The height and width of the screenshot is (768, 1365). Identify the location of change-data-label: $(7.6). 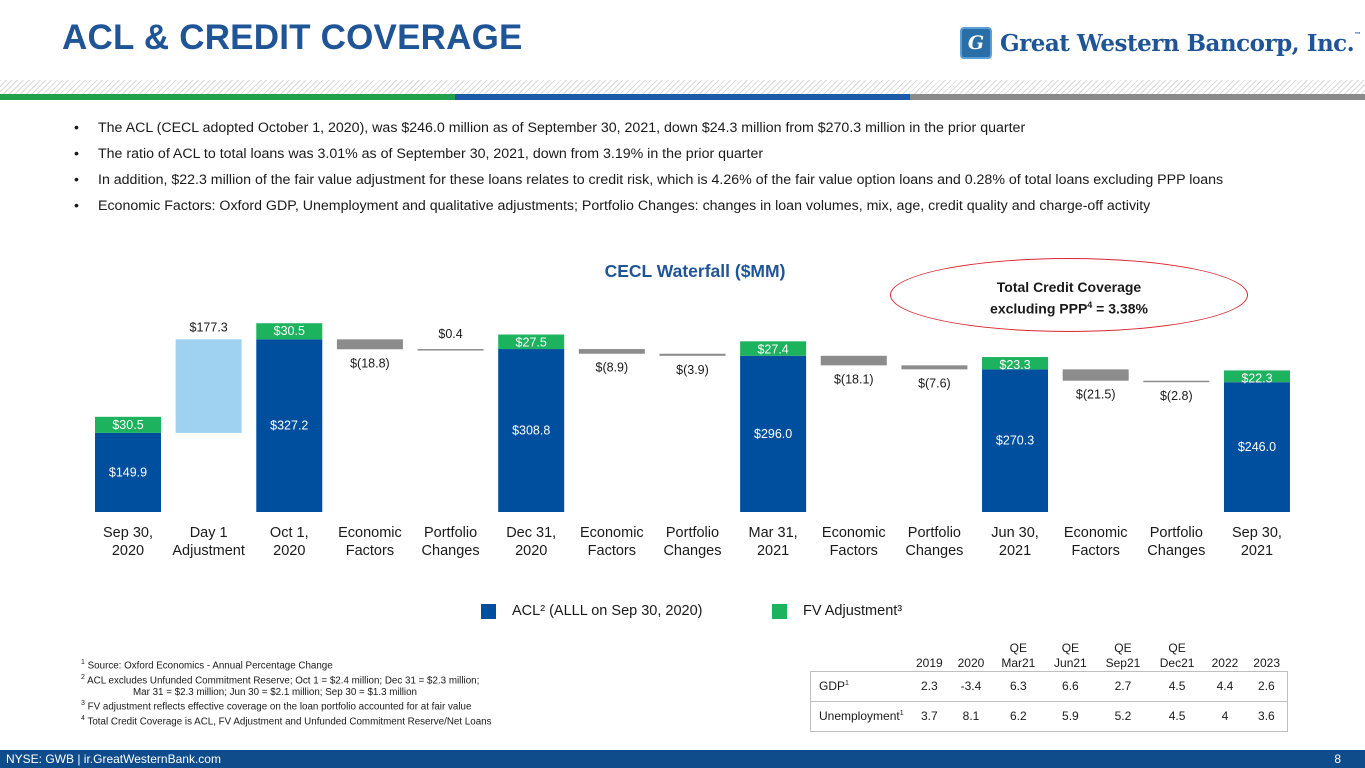
(934, 383).